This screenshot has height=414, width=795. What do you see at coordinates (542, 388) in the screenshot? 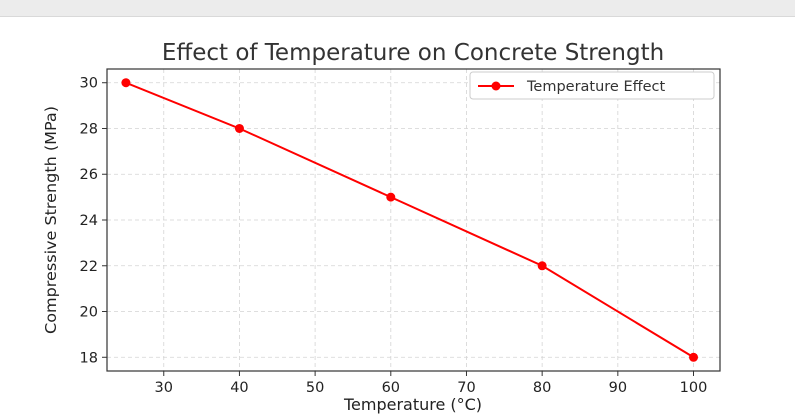
I see `x-tick-label: 80` at bounding box center [542, 388].